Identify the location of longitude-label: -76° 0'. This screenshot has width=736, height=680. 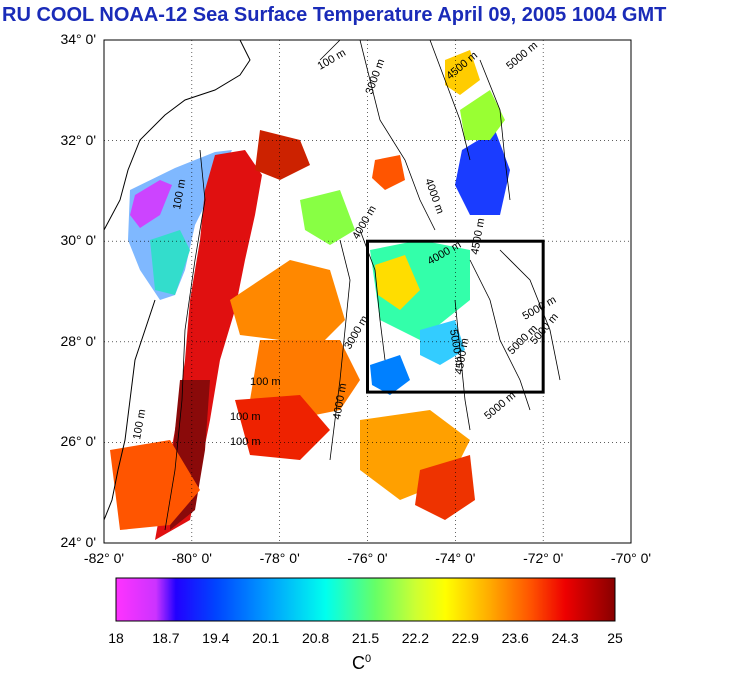
(367, 558).